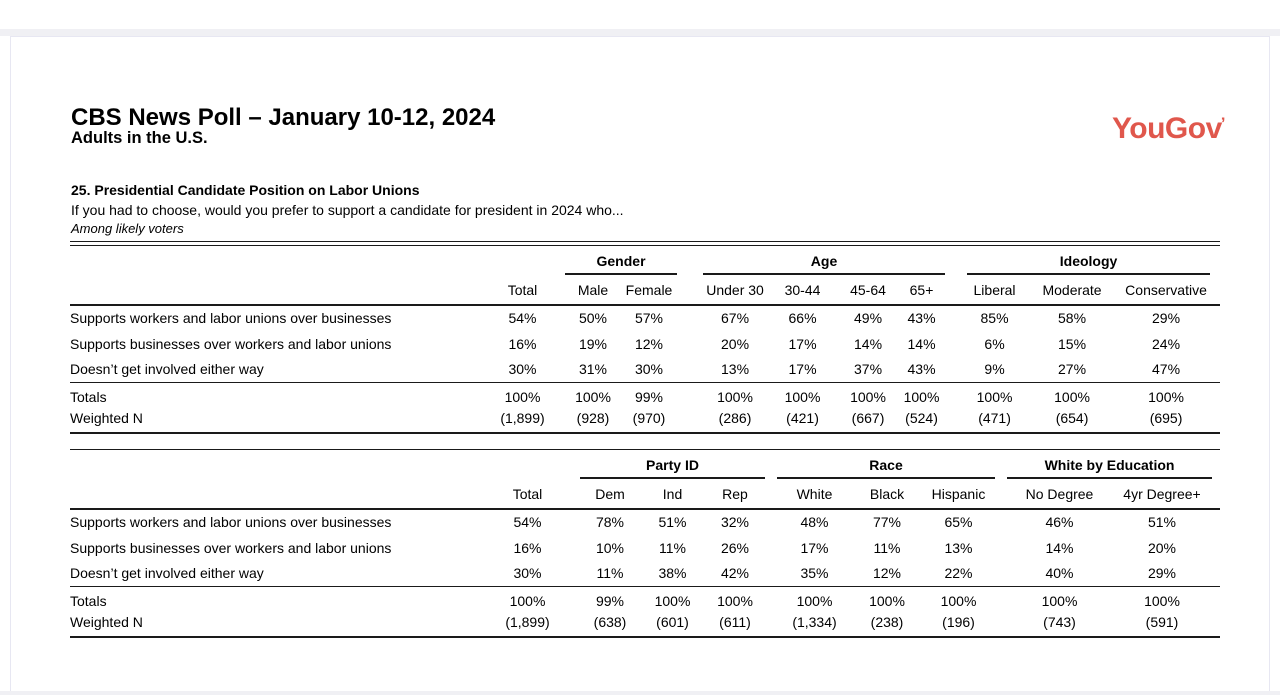 Image resolution: width=1280 pixels, height=695 pixels. Describe the element at coordinates (958, 573) in the screenshot. I see `value-cell: 22%` at that location.